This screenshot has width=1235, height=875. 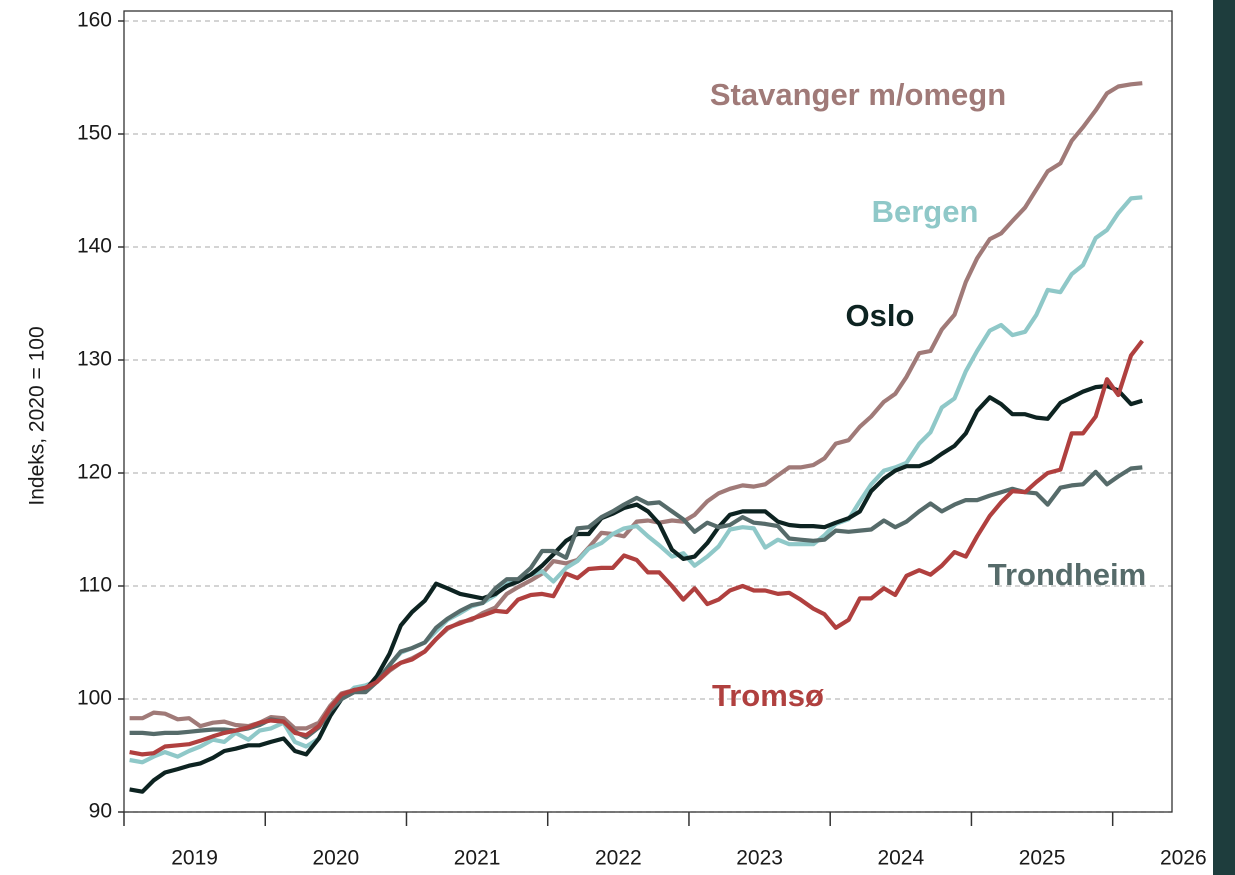 What do you see at coordinates (768, 695) in the screenshot?
I see `series-label: Tromsø` at bounding box center [768, 695].